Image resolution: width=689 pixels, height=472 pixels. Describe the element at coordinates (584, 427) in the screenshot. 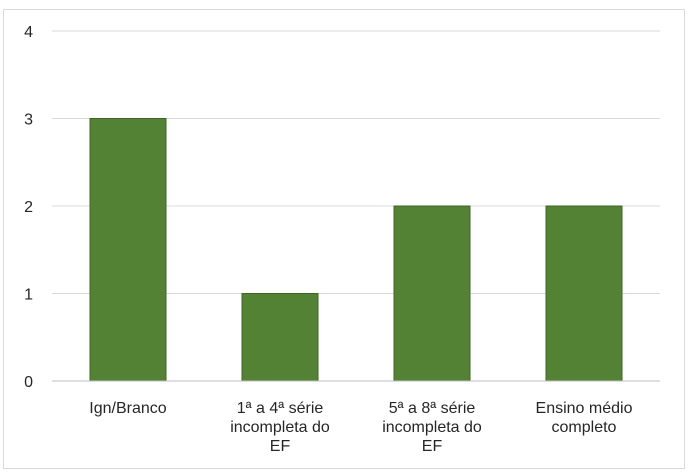

I see `x-tick-label-line: completo` at that location.